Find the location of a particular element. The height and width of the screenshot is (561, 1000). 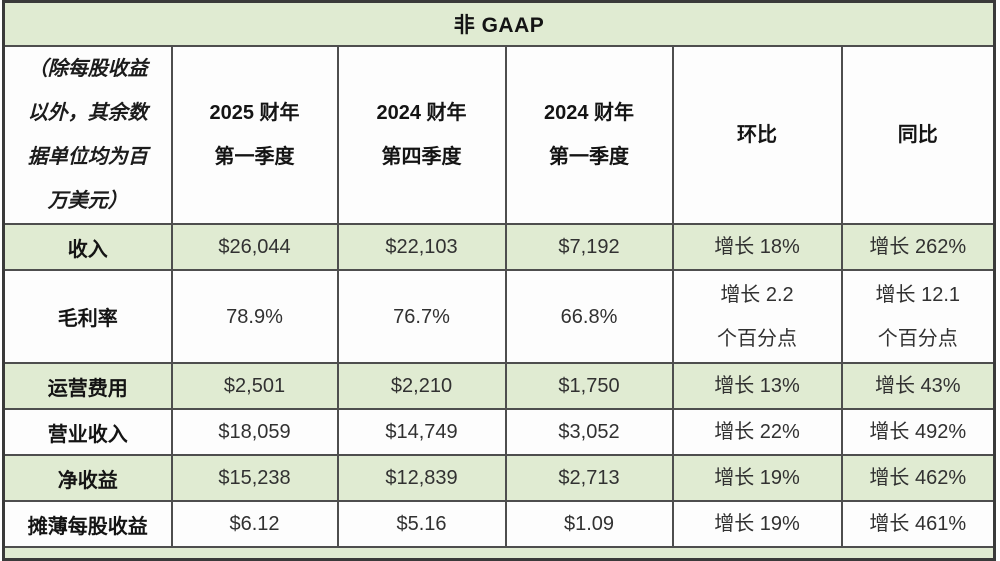

col-header-fy2025-q1: 2025 财年 第一季度 is located at coordinates (254, 135).